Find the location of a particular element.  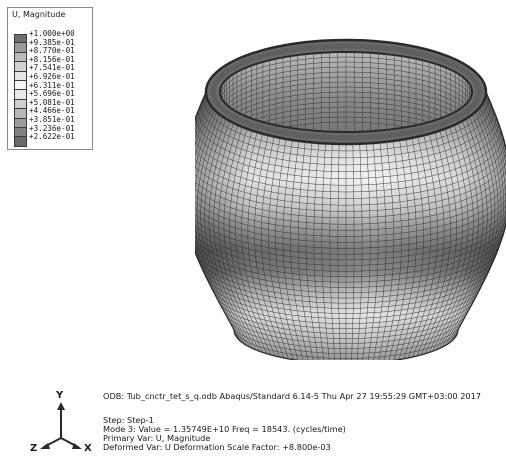

primary-var-line: Primary Var: U, Magnitude is located at coordinates (157, 438).